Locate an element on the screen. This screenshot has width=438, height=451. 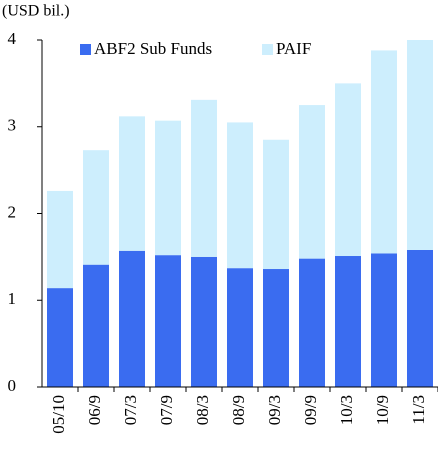
y-tick-label: 3 is located at coordinates (12, 125).